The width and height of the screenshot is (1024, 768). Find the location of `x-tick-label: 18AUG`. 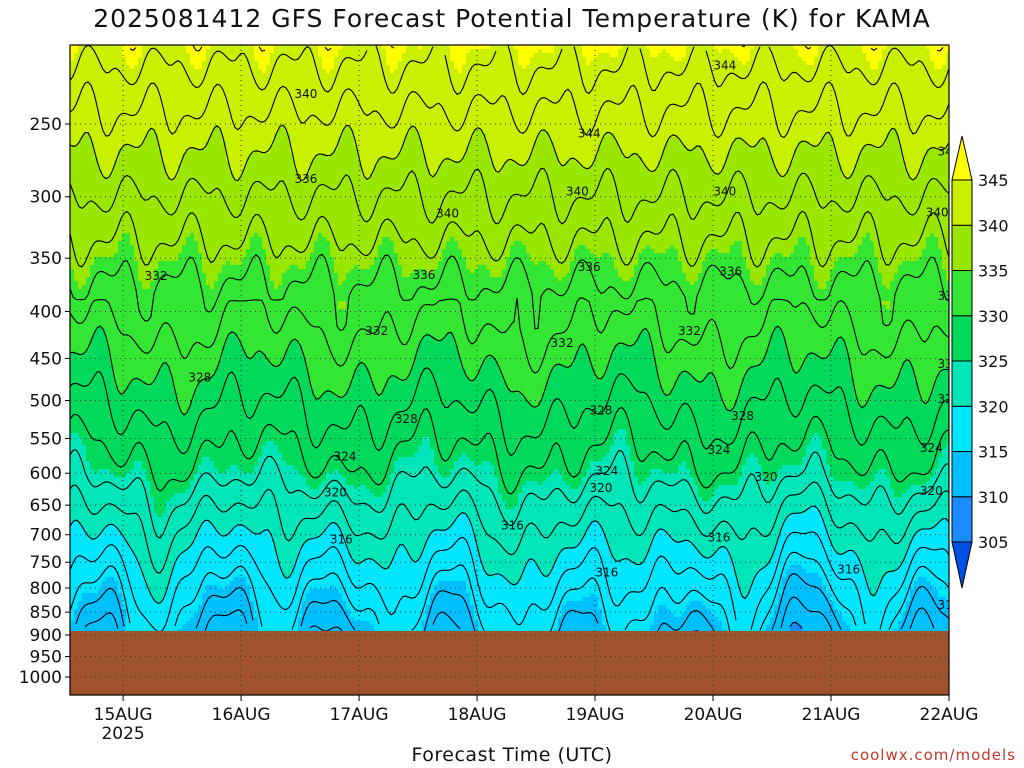

x-tick-label: 18AUG is located at coordinates (477, 715).